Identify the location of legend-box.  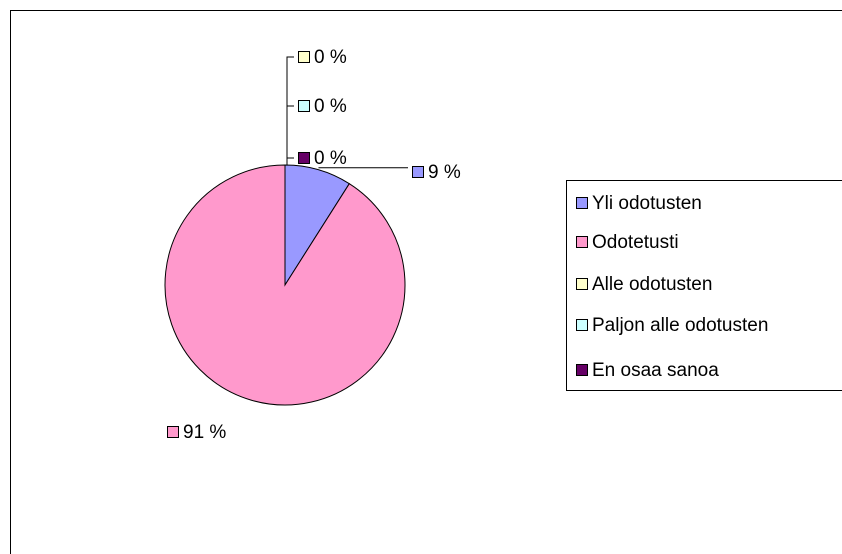
(704, 285).